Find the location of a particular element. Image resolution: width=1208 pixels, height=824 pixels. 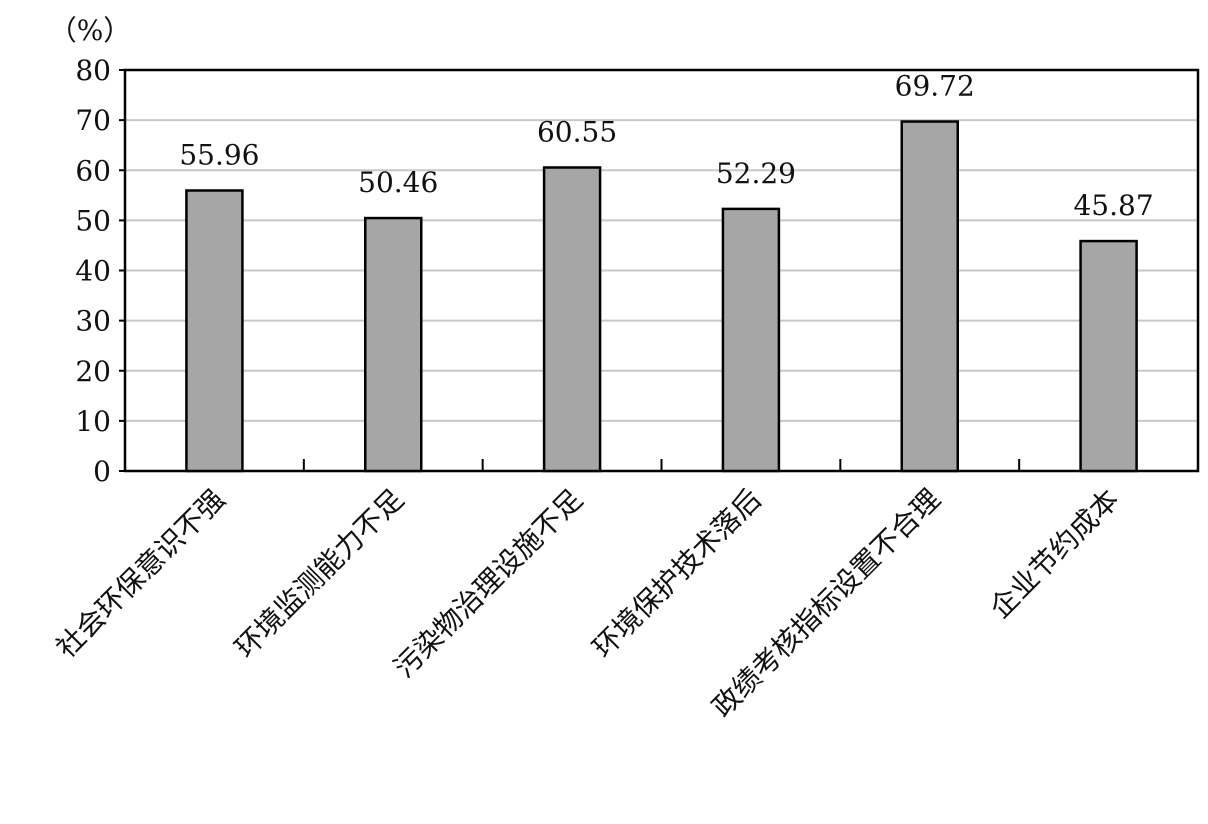

value-label: 55.96 is located at coordinates (219, 155).